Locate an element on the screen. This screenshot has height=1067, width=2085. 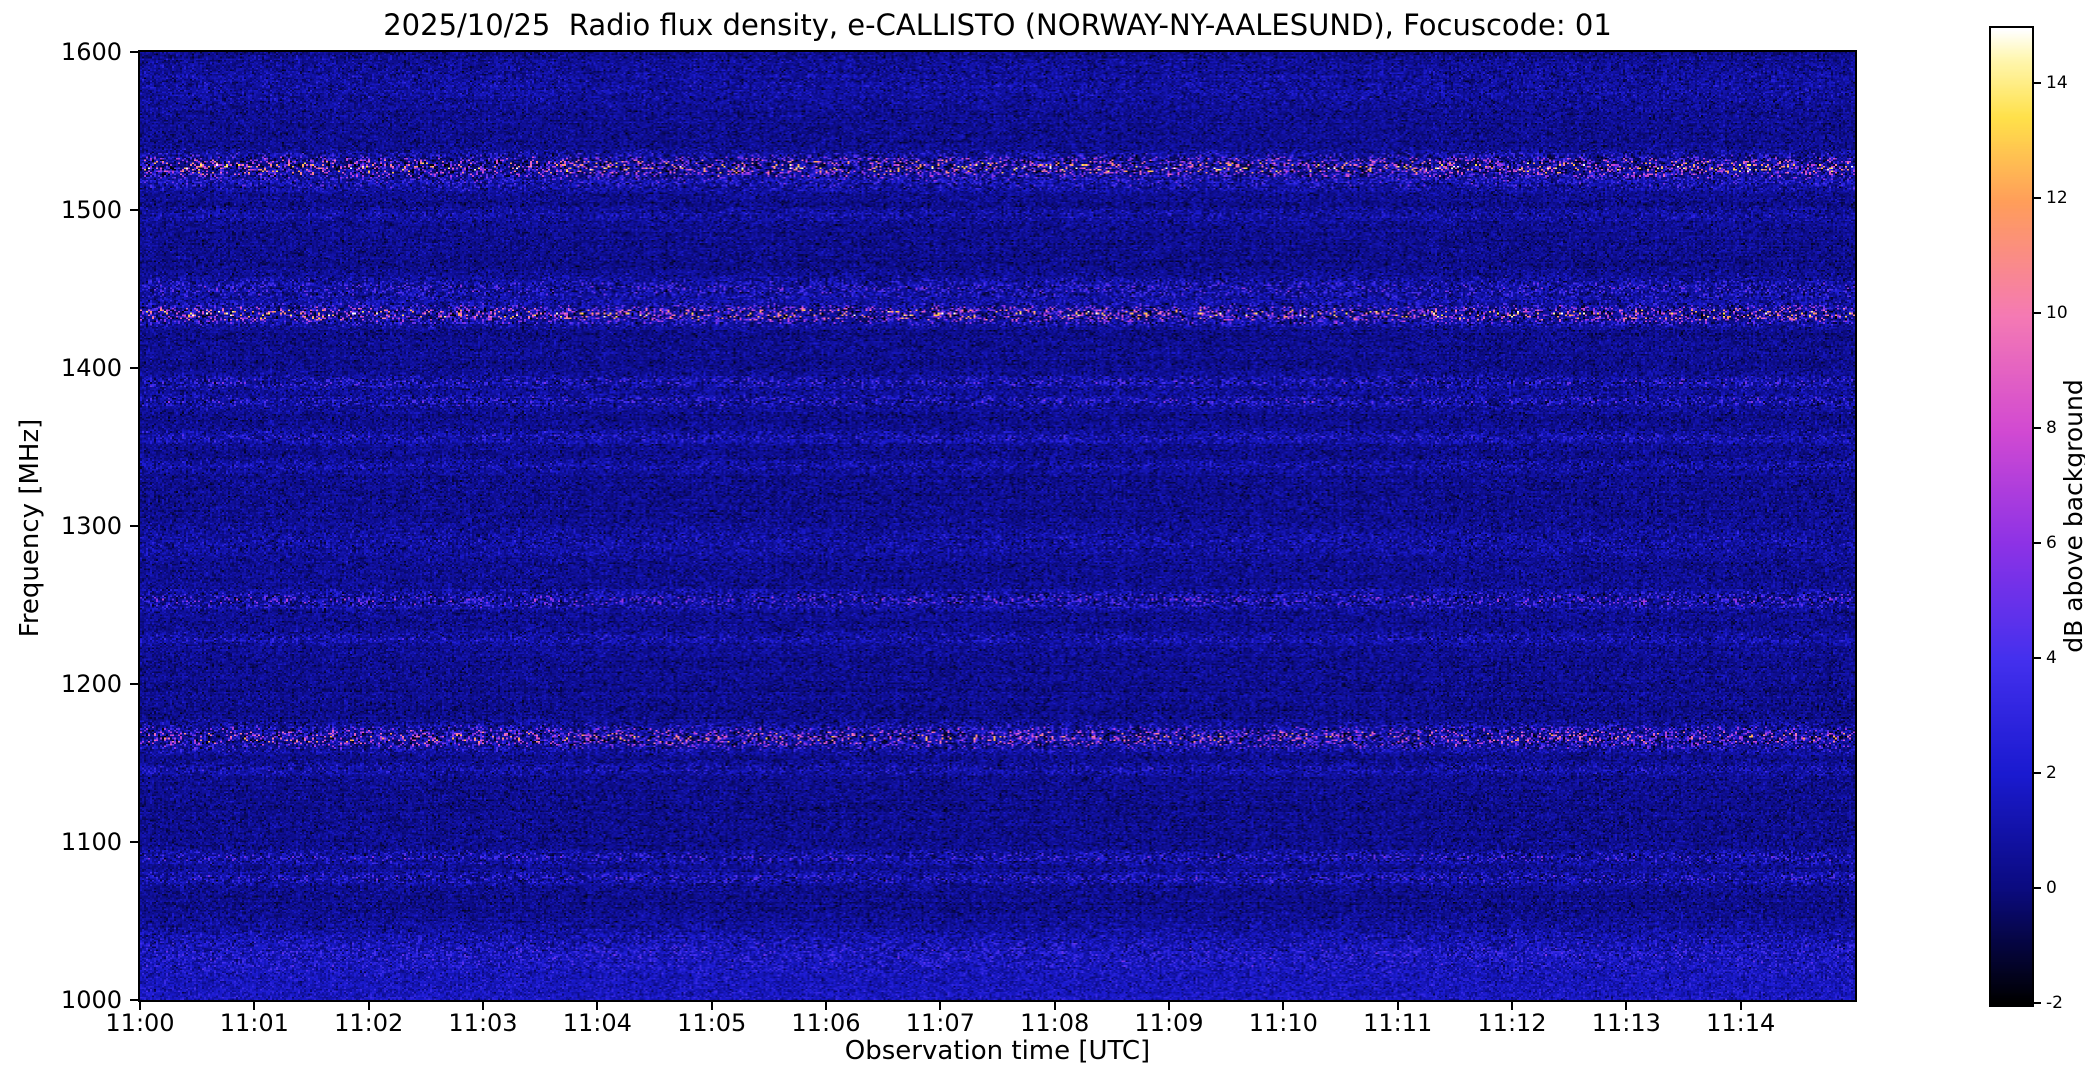
x-tick-label: 11:14 is located at coordinates (1741, 1023).